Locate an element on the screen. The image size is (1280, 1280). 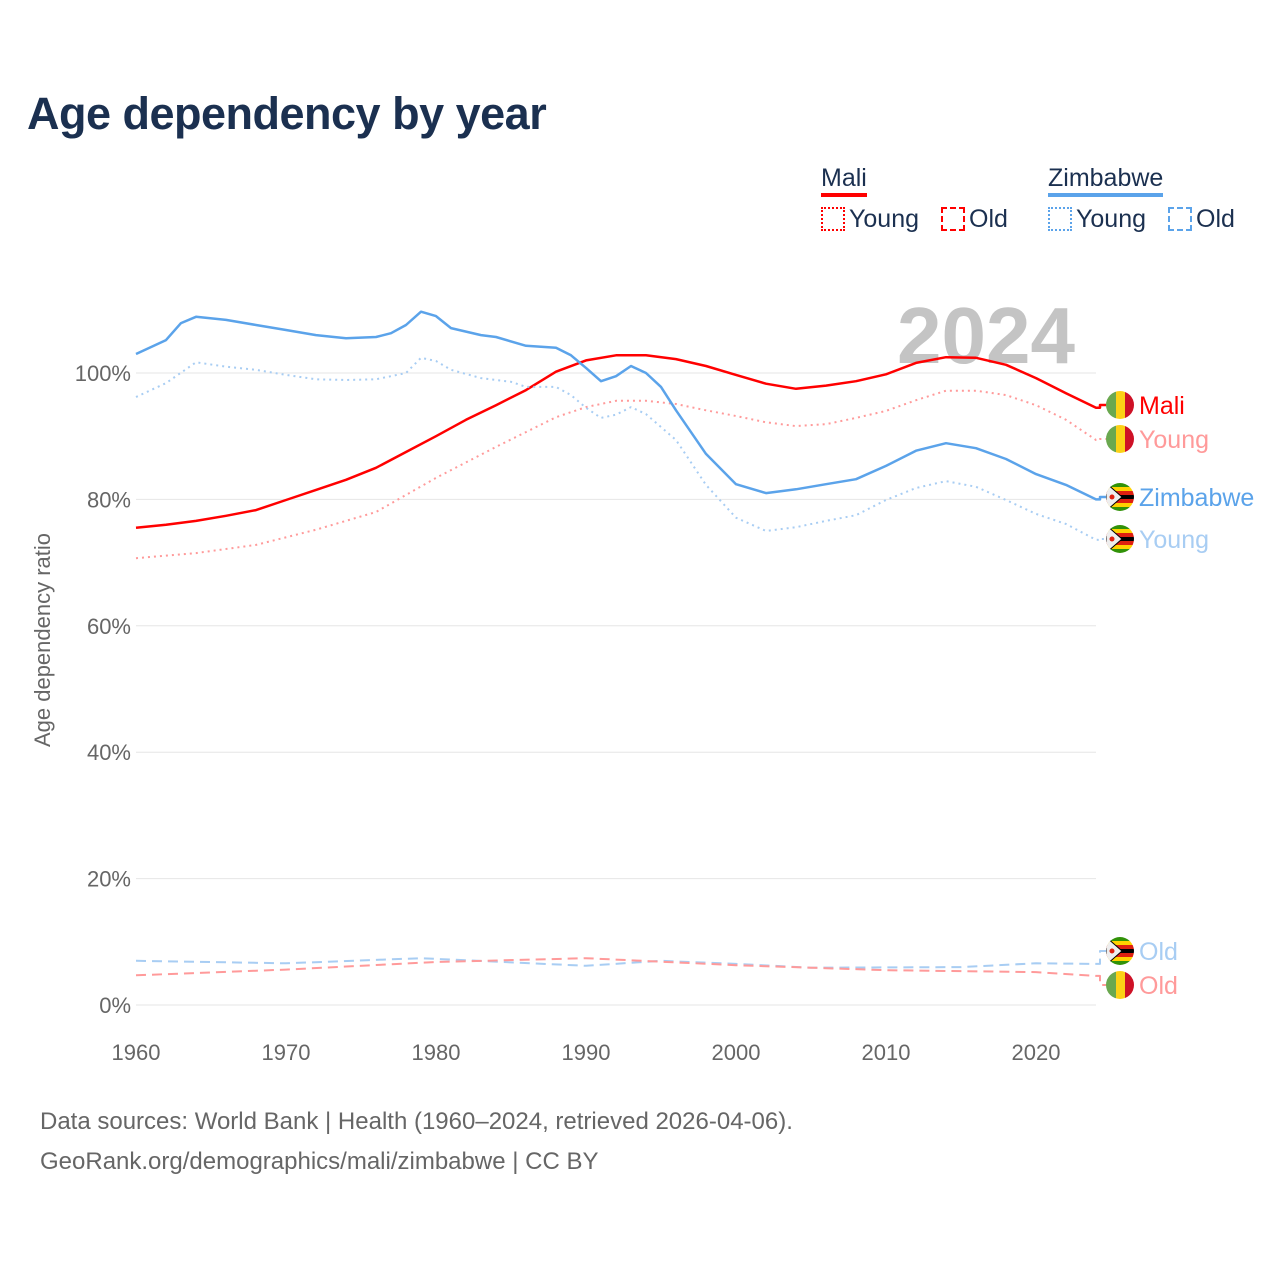
x-tick-label: 1990 is located at coordinates (586, 1052).